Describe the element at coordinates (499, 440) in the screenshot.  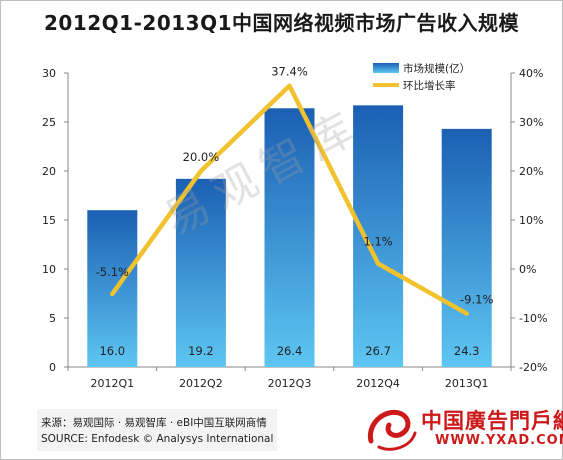
I see `logo-url: WWW.YXAD.COM` at that location.